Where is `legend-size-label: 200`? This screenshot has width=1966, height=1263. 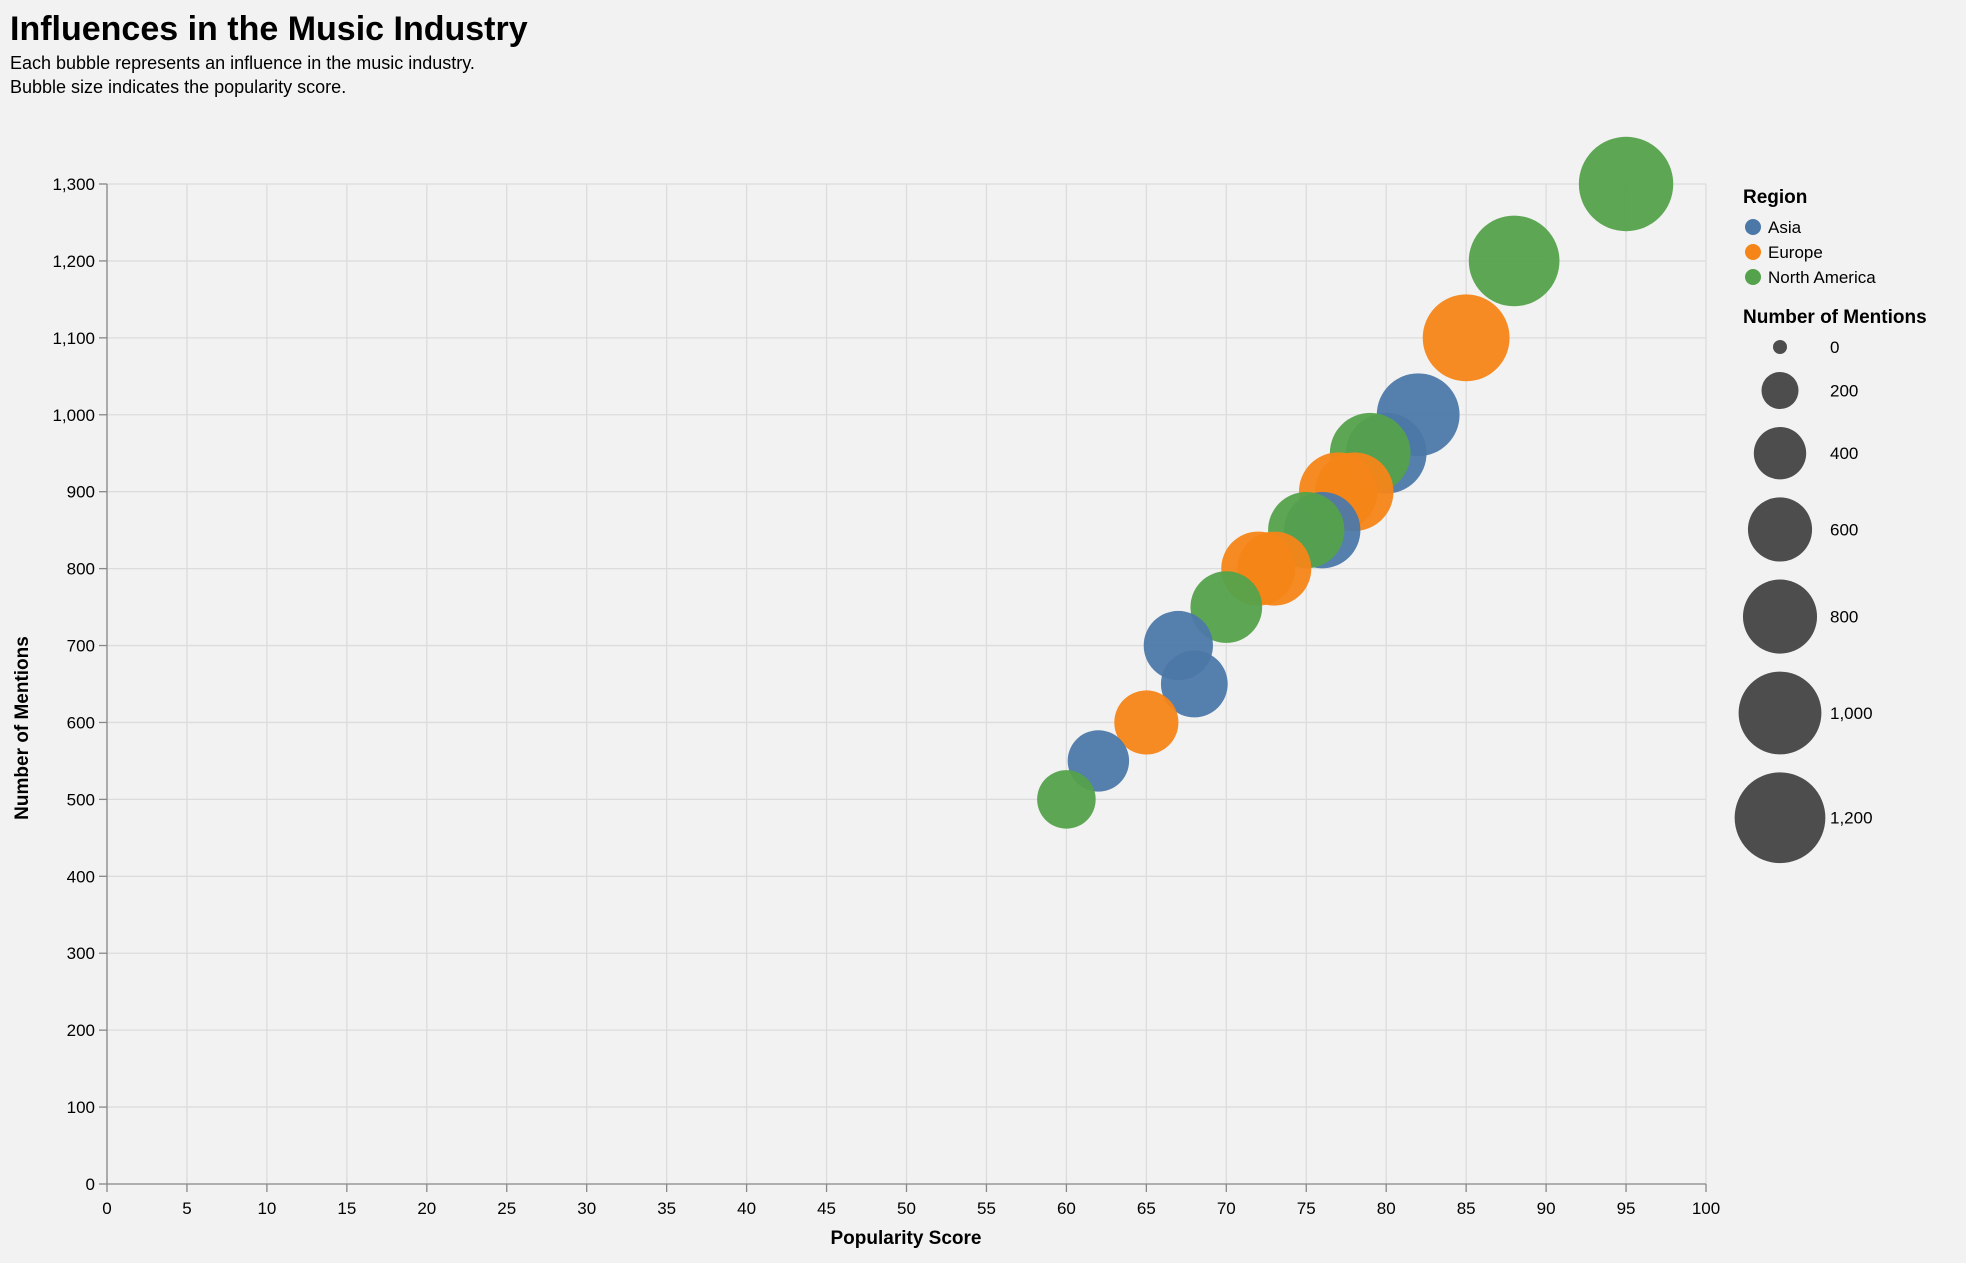 legend-size-label: 200 is located at coordinates (1844, 391).